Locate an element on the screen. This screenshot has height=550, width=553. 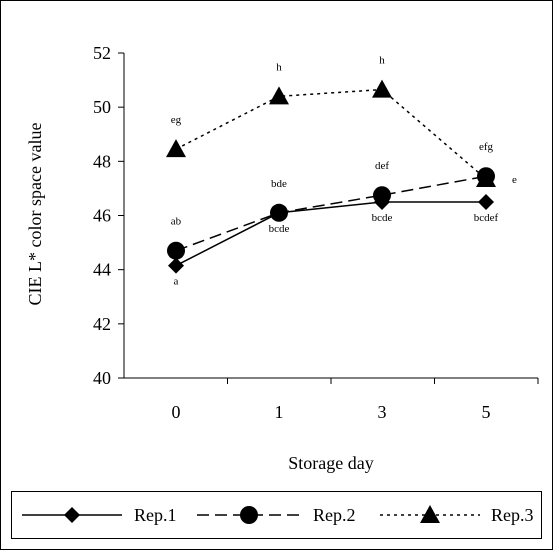
y-tick-label: 46 is located at coordinates (102, 216).